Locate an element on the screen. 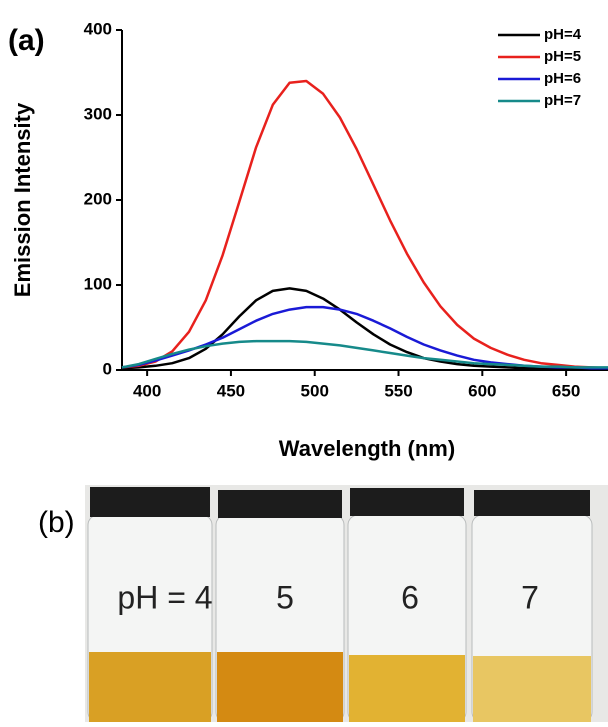 Image resolution: width=608 pixels, height=727 pixels. y-tick-label: 0 is located at coordinates (107, 368).